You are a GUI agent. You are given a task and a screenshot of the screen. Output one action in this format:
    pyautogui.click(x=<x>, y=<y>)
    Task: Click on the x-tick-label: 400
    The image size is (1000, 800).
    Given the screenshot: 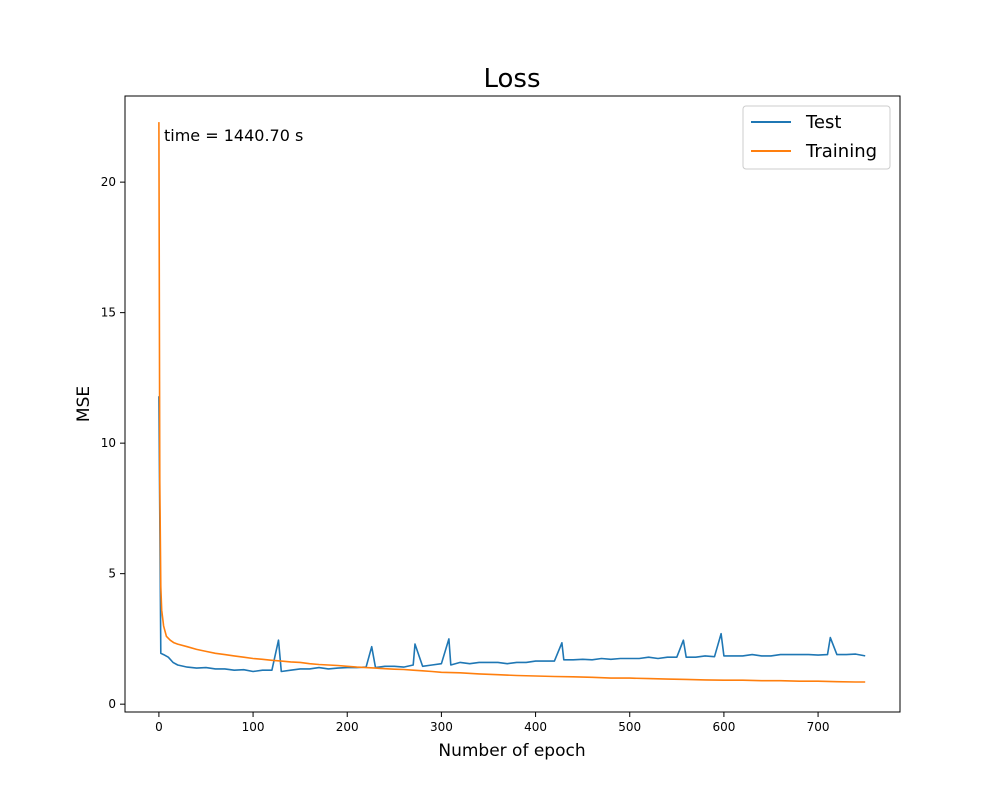 What is the action you would take?
    pyautogui.click(x=535, y=727)
    